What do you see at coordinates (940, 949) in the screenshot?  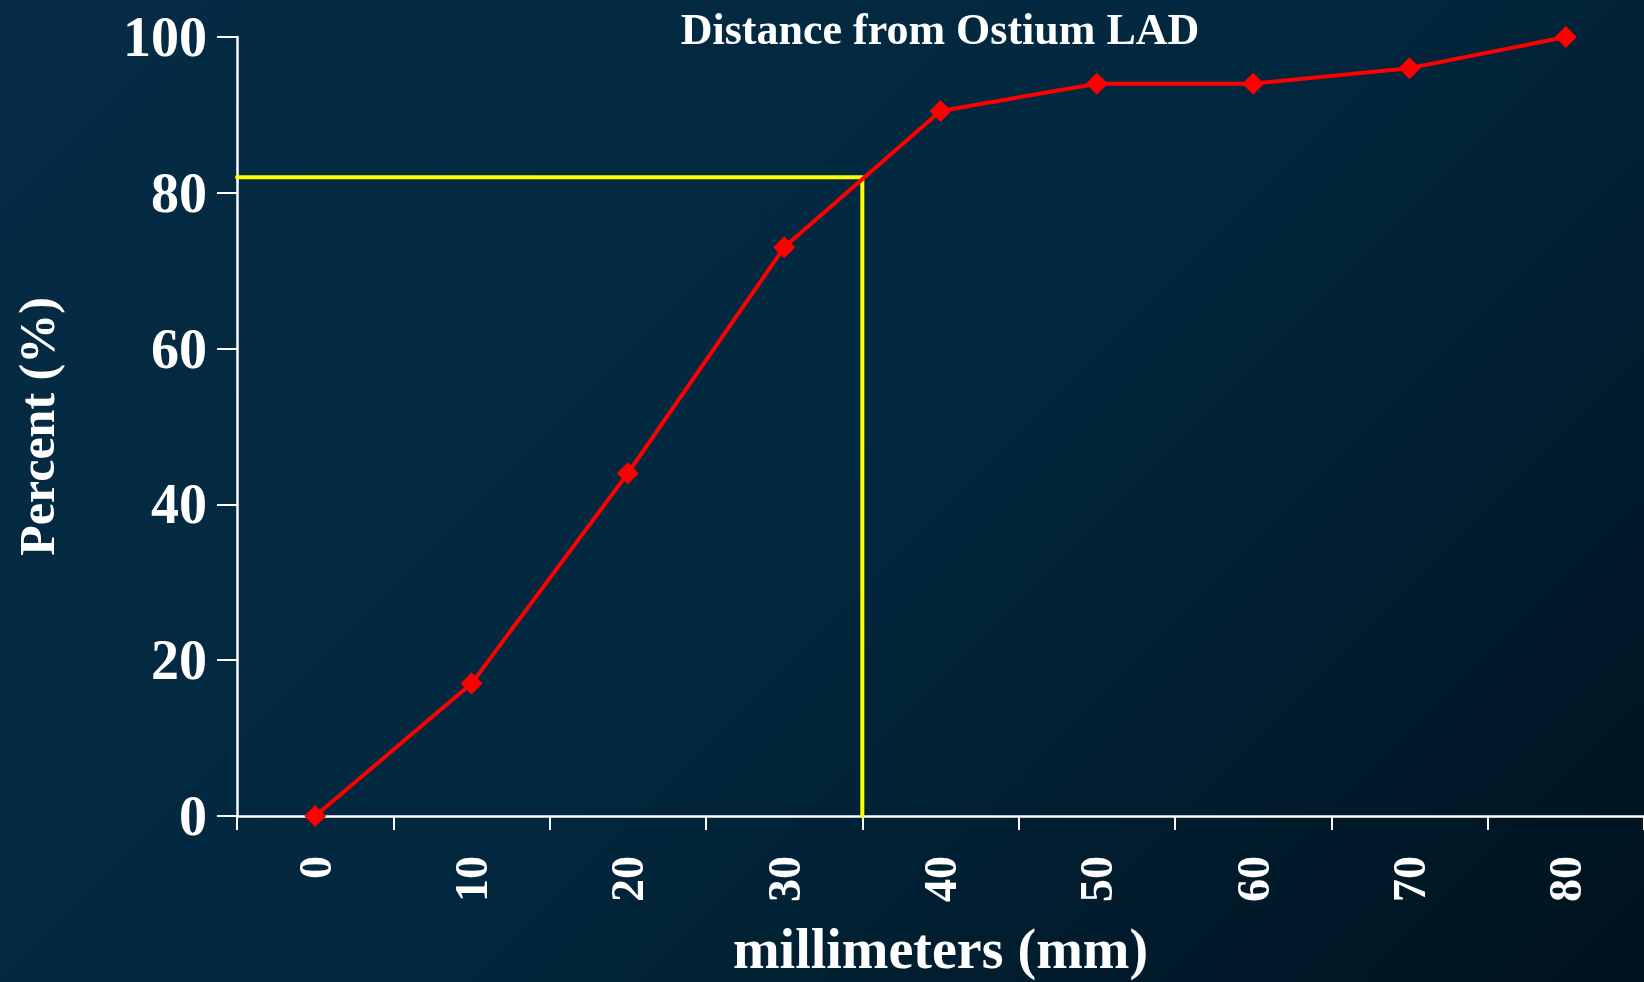 I see `x-axis-title: millimeters (mm)` at bounding box center [940, 949].